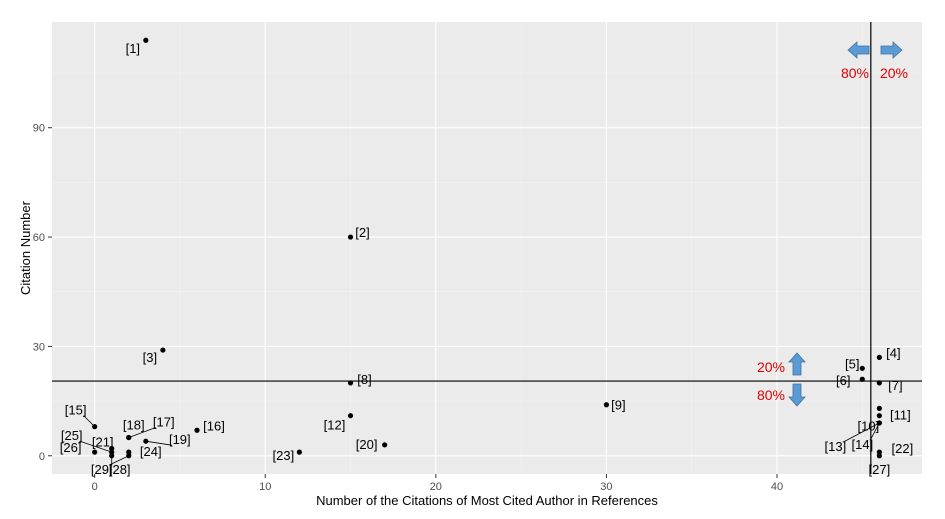 The width and height of the screenshot is (945, 519). Describe the element at coordinates (855, 73) in the screenshot. I see `left-percent-label: 80%` at that location.